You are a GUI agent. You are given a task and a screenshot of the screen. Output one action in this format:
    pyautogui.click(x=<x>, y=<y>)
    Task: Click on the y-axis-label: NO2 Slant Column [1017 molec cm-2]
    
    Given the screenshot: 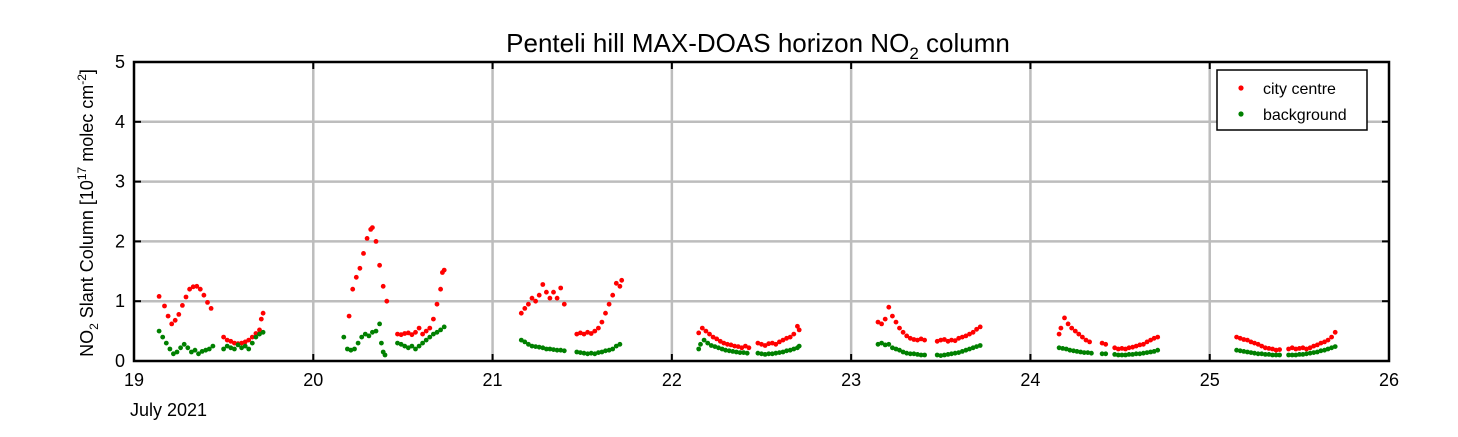 What is the action you would take?
    pyautogui.click(x=88, y=213)
    